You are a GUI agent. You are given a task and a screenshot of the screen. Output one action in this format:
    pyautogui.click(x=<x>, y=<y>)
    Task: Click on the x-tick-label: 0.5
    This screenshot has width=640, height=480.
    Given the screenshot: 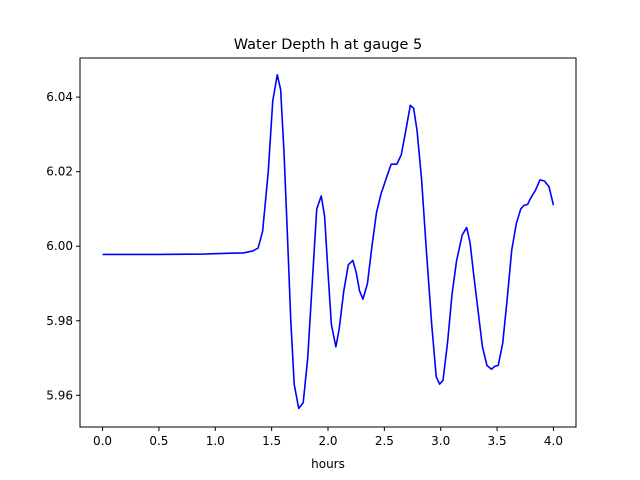 What is the action you would take?
    pyautogui.click(x=158, y=441)
    